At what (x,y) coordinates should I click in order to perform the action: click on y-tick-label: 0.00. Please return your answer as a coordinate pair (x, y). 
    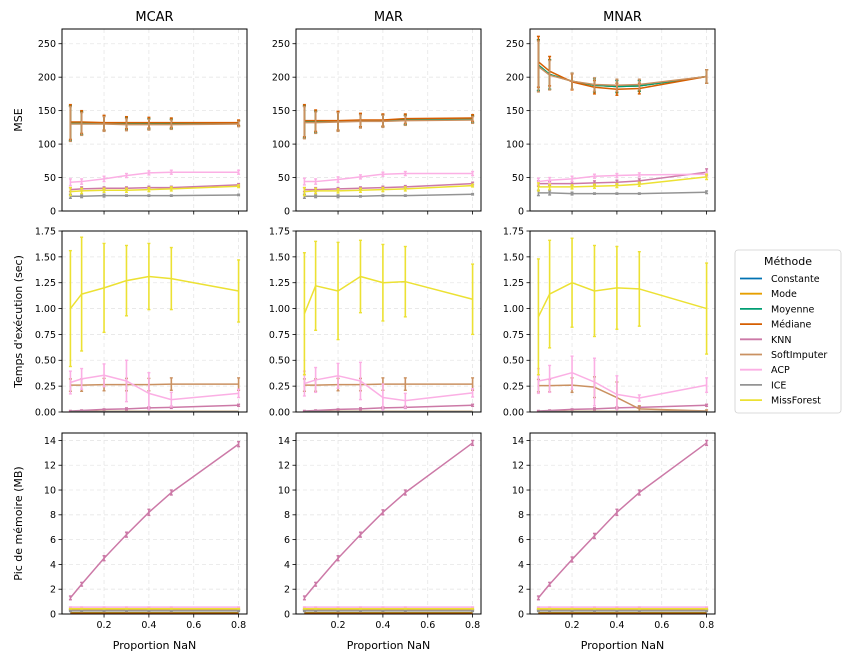
    Looking at the image, I should click on (513, 412).